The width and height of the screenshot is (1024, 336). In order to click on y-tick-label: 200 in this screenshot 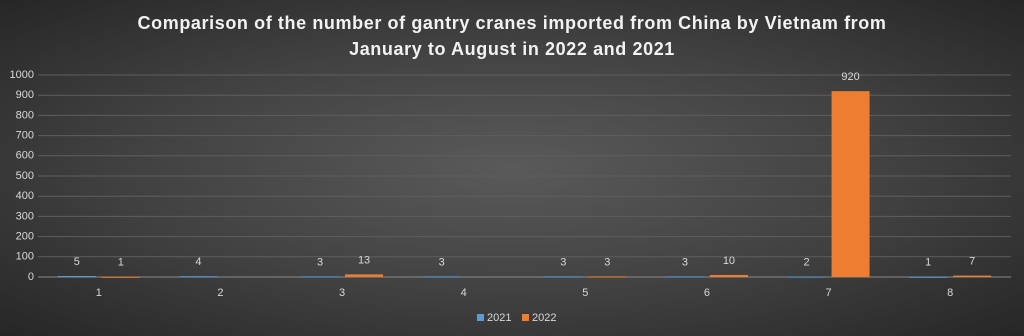, I will do `click(25, 237)`.